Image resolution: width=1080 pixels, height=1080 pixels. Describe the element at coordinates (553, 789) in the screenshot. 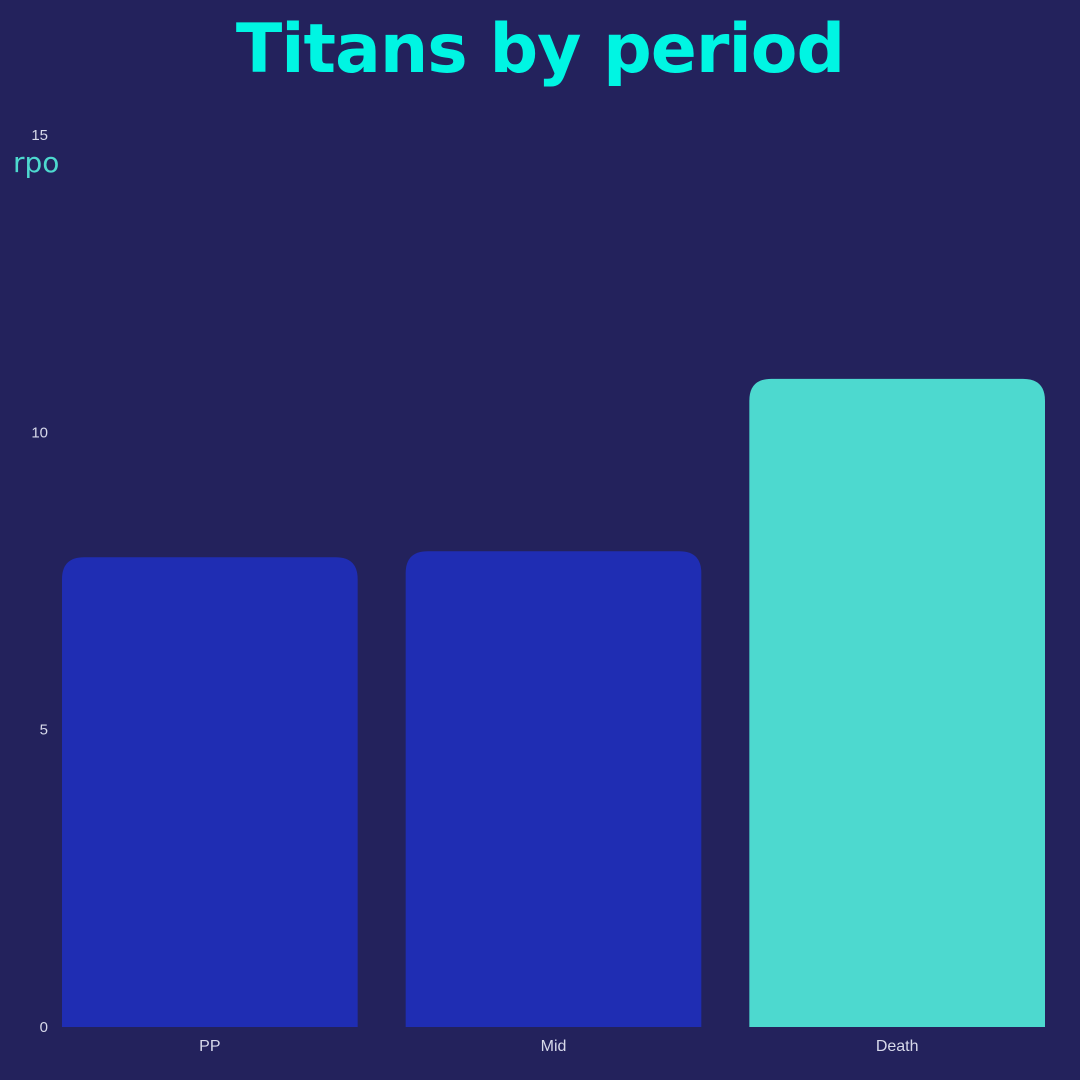

I see `bar-mid` at that location.